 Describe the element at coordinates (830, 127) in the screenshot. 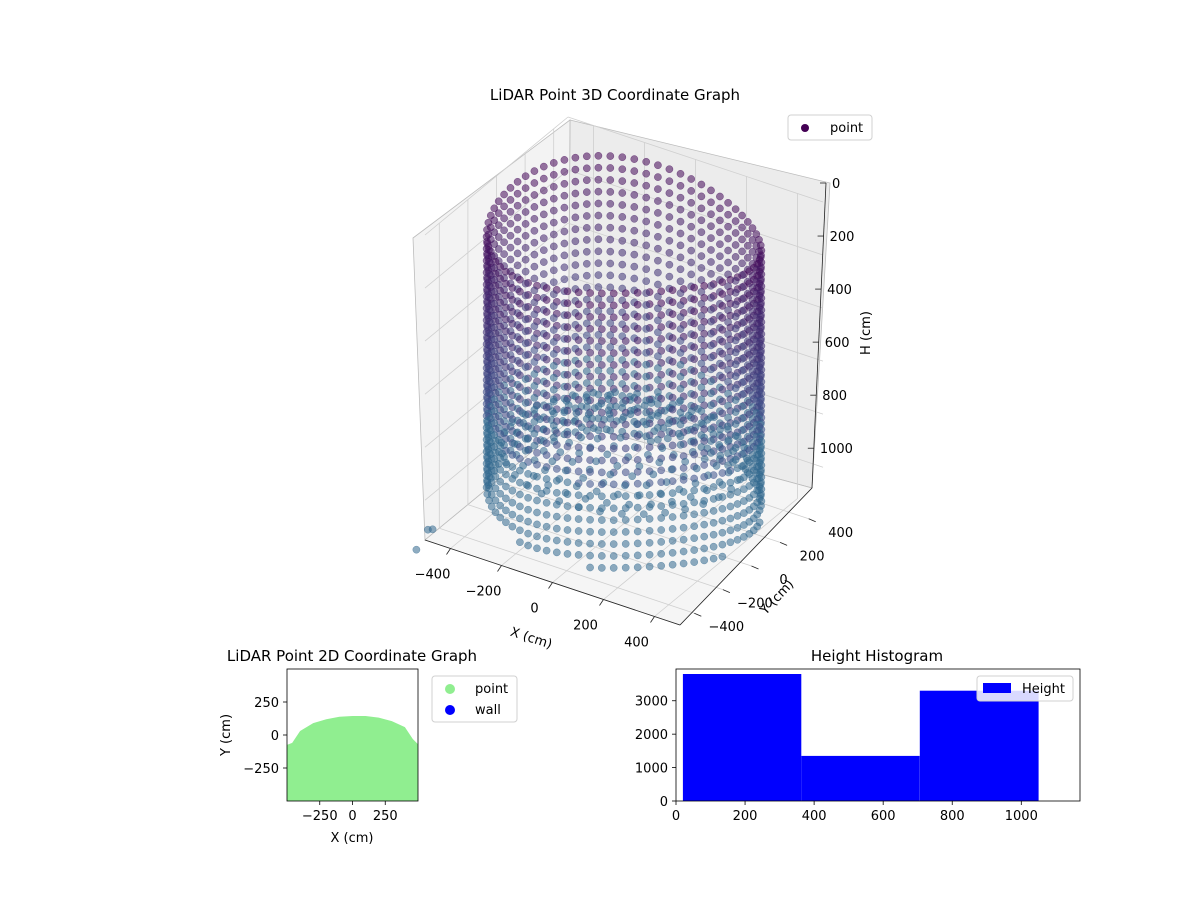

I see `legend-3d: point` at that location.